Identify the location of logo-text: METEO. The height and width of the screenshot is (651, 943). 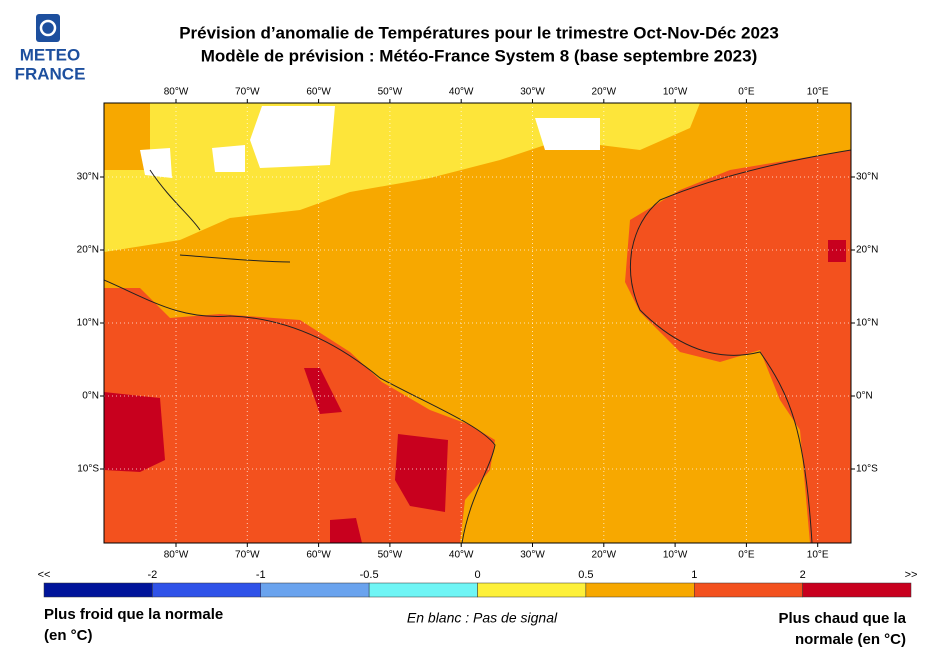
(50, 54).